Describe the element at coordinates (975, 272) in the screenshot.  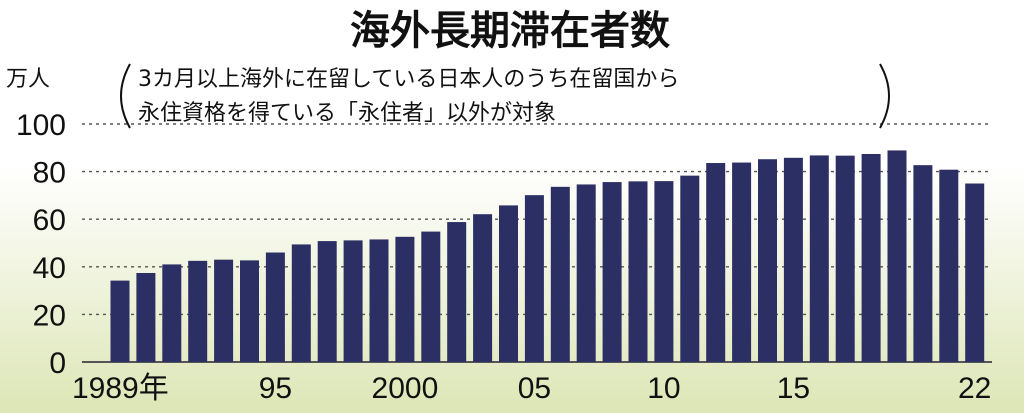
I see `bar-2022` at that location.